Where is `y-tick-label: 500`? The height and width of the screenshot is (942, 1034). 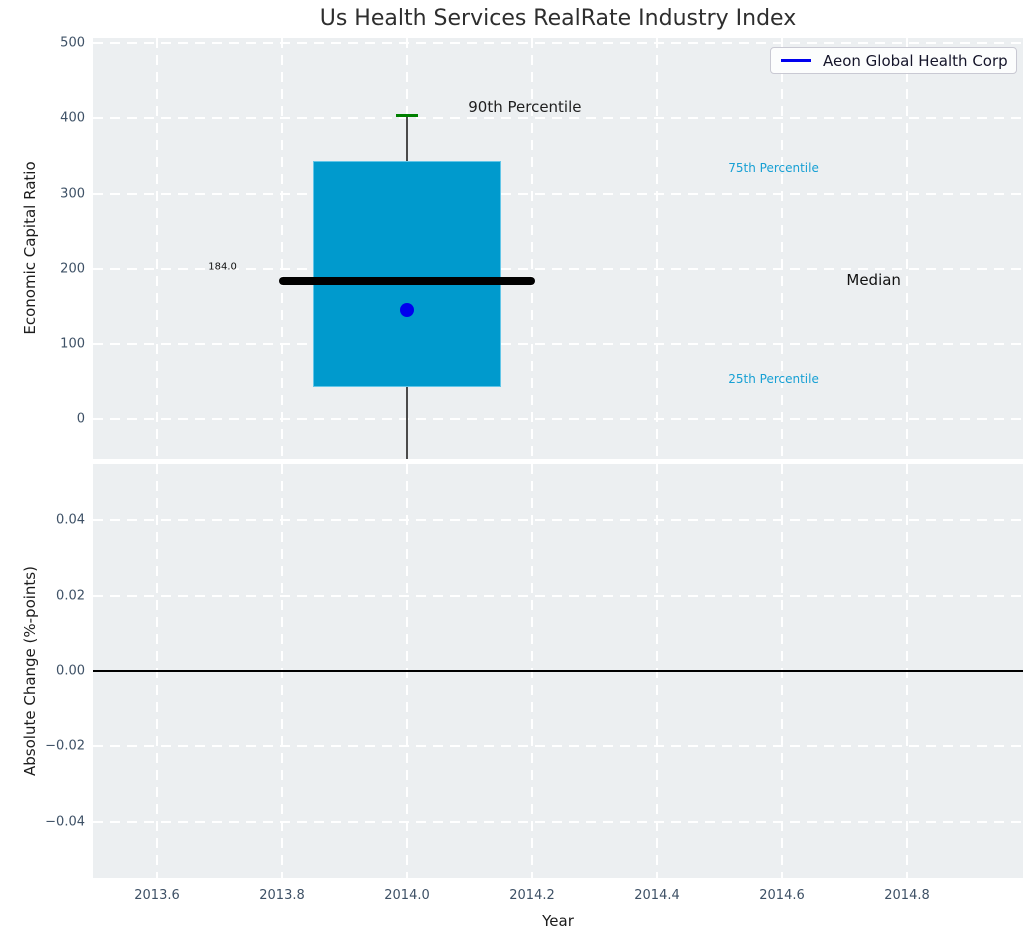 y-tick-label: 500 is located at coordinates (72, 43).